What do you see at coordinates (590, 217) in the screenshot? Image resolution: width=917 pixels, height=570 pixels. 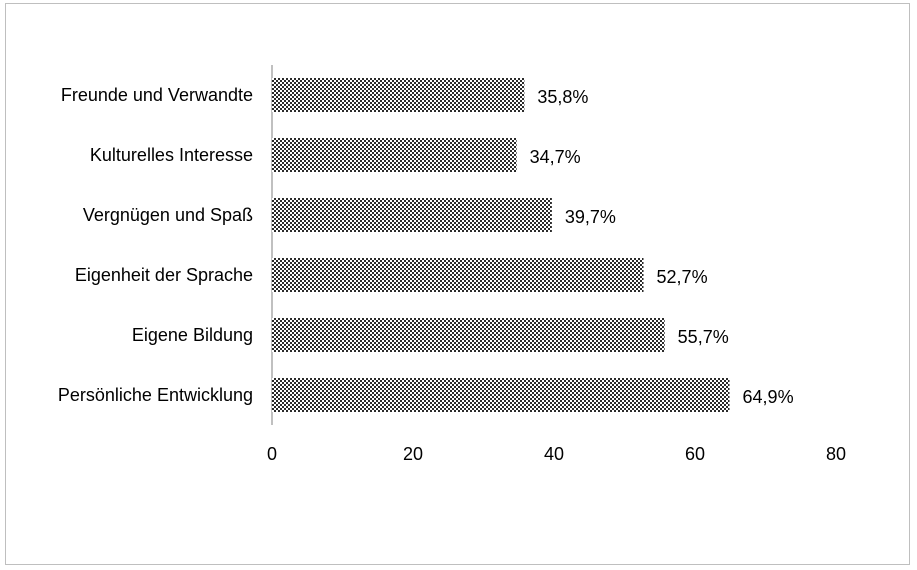 I see `data-label: 39,7%` at bounding box center [590, 217].